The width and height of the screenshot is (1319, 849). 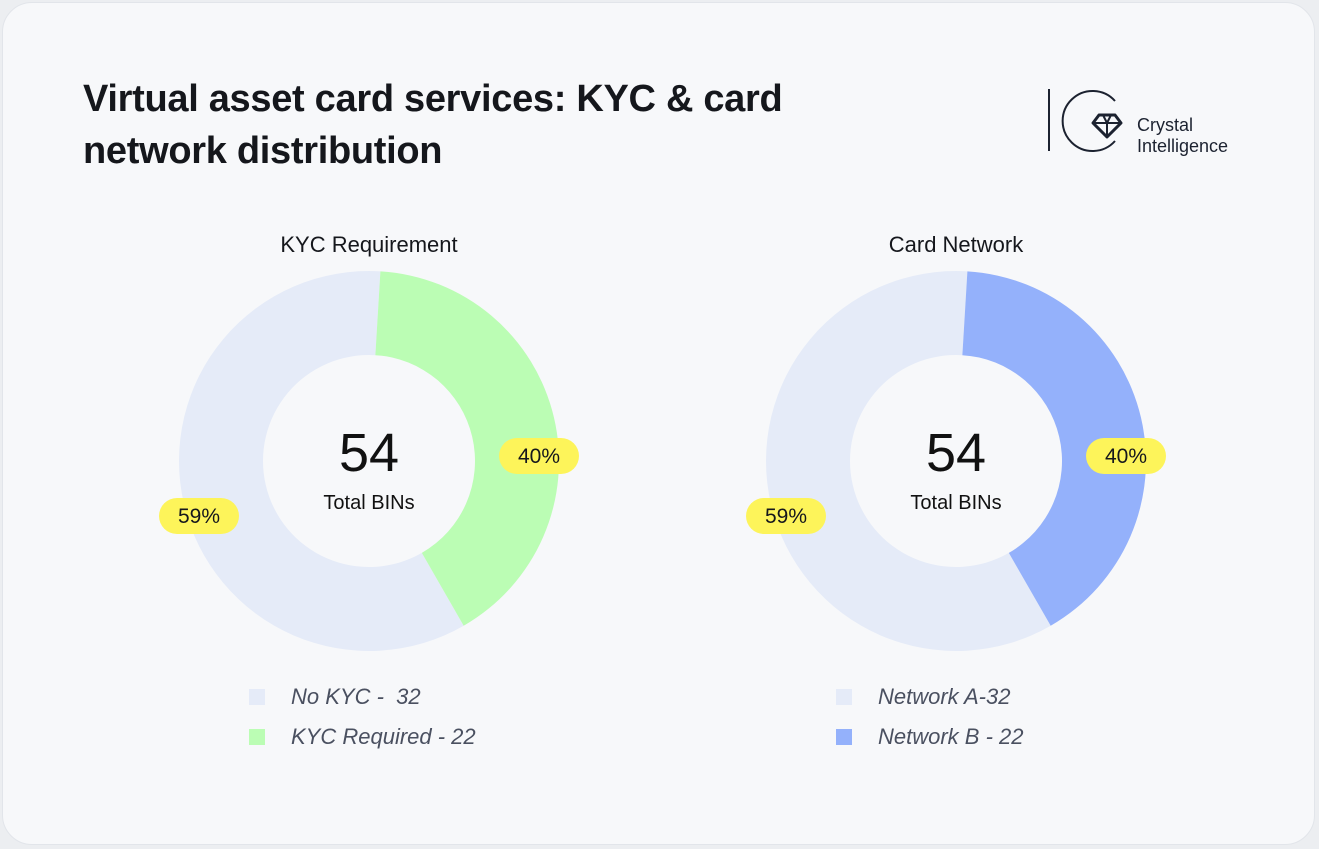 I want to click on legend-label: Network A-32, so click(x=944, y=696).